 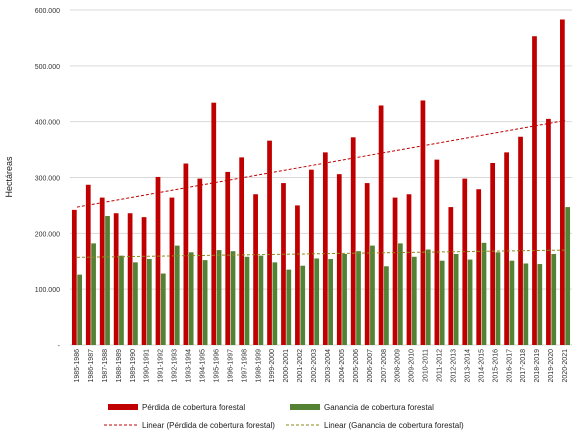 I want to click on x-tick-label: 1994-1995, so click(x=202, y=366).